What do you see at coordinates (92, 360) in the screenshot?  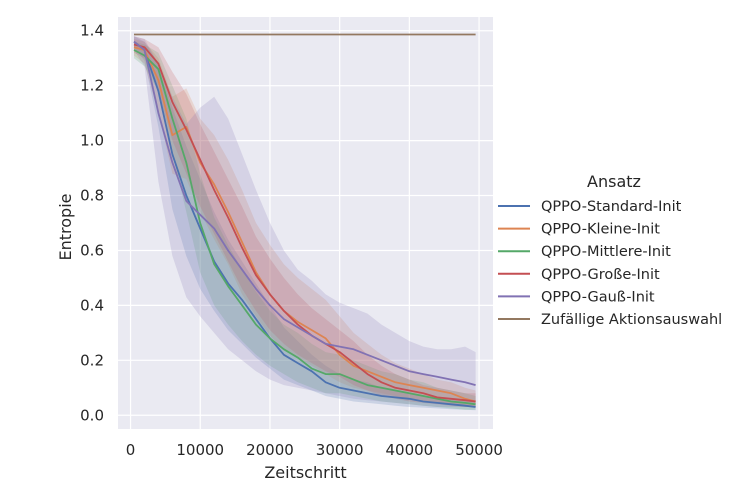 I see `y-tick-label: 0.2` at bounding box center [92, 360].